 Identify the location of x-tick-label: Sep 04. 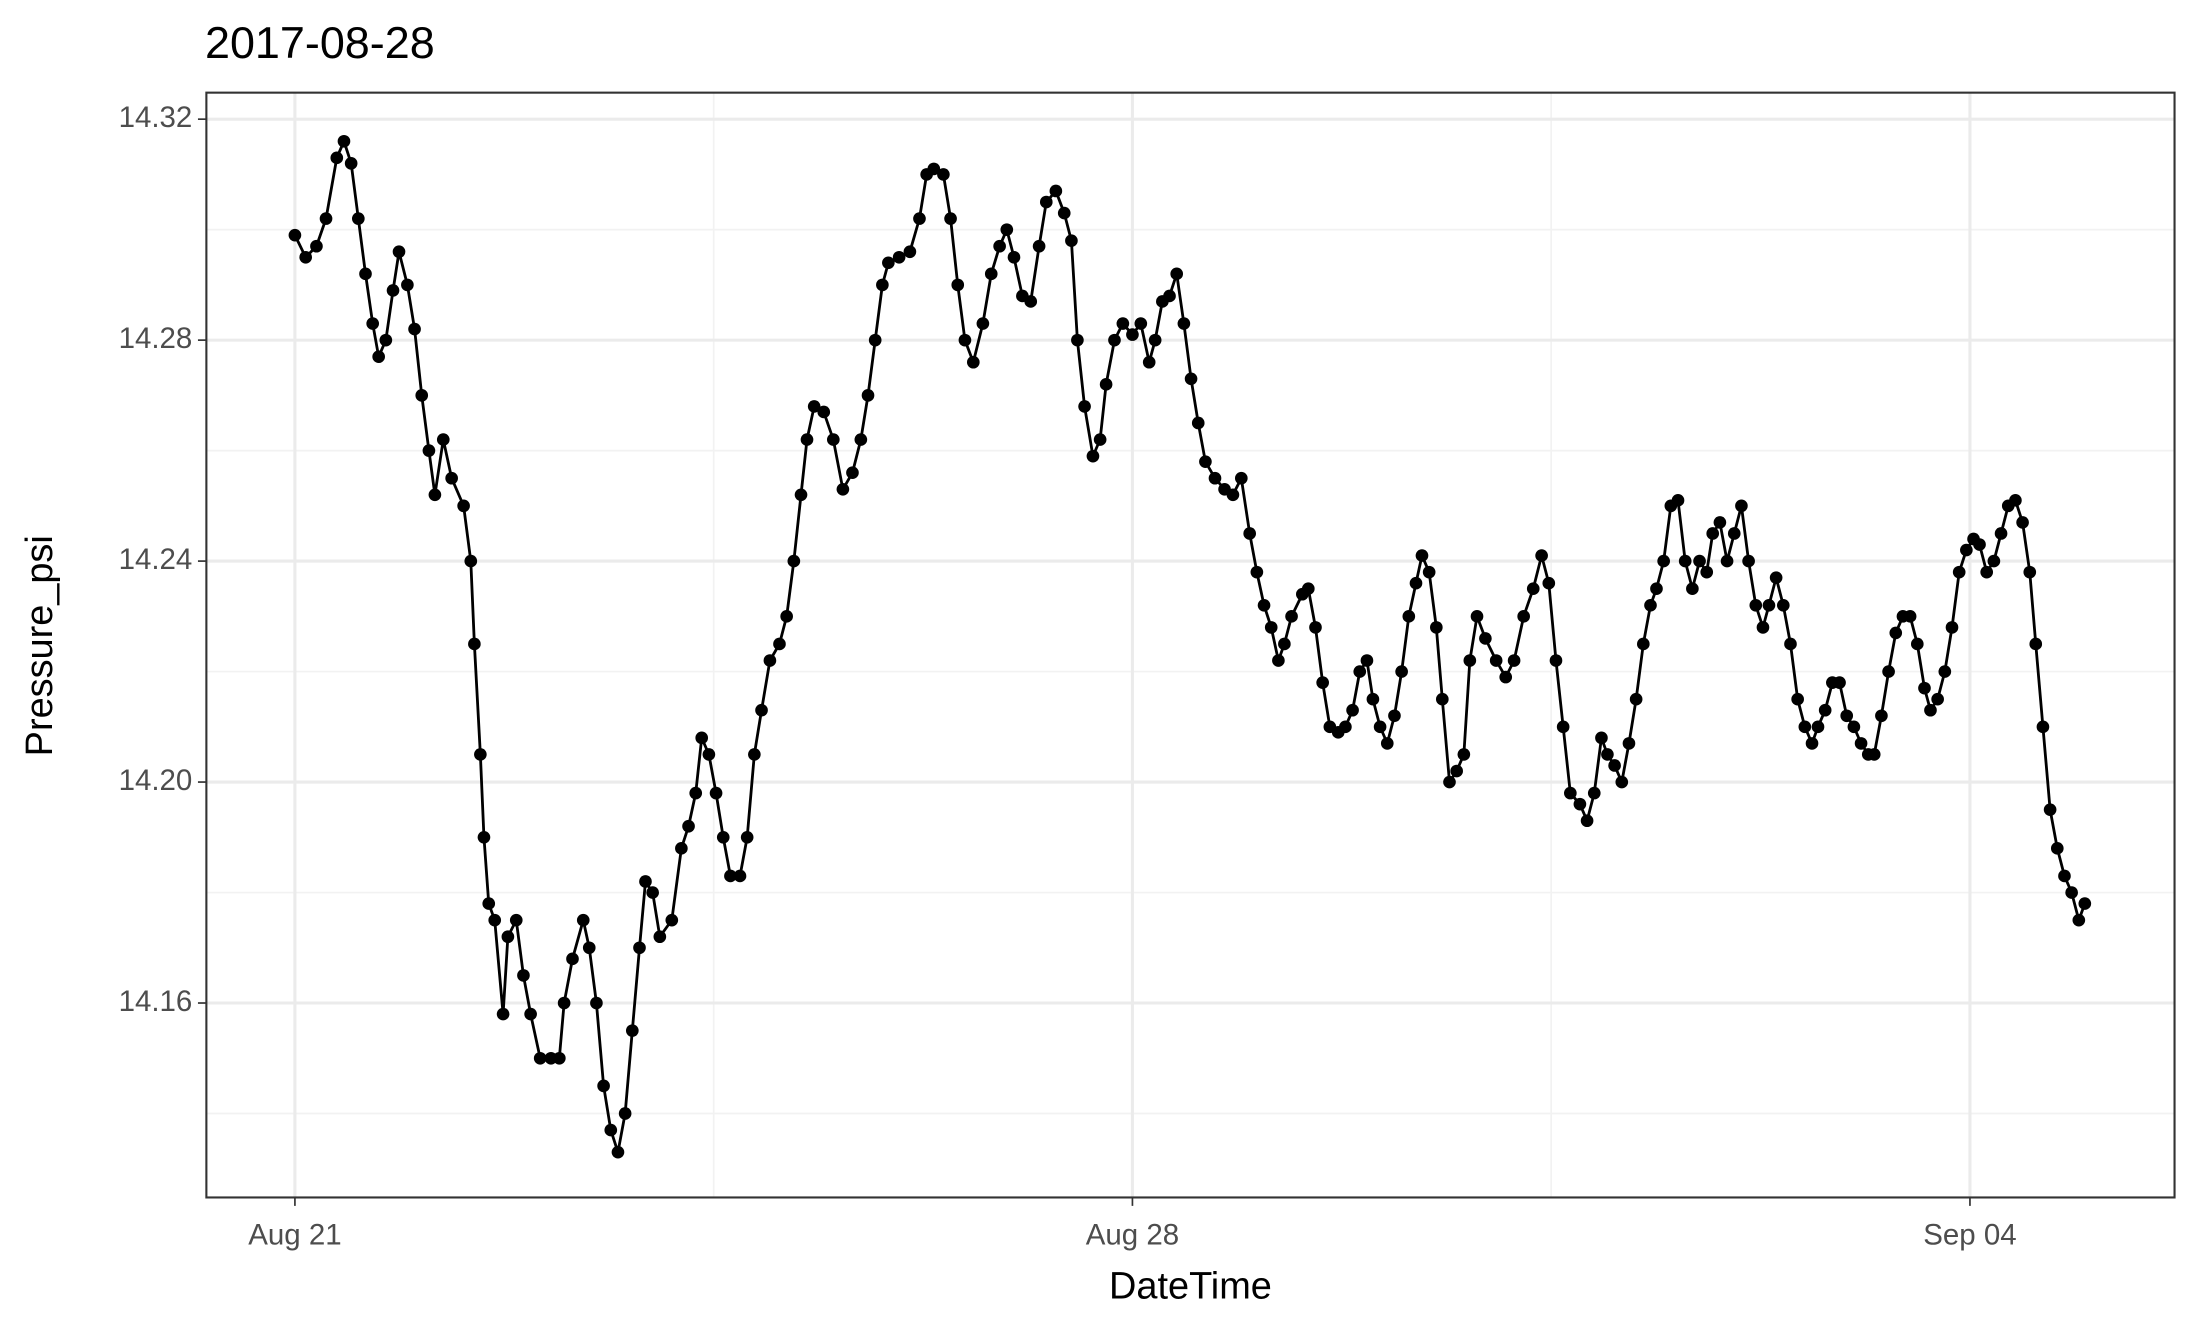
(1969, 1235).